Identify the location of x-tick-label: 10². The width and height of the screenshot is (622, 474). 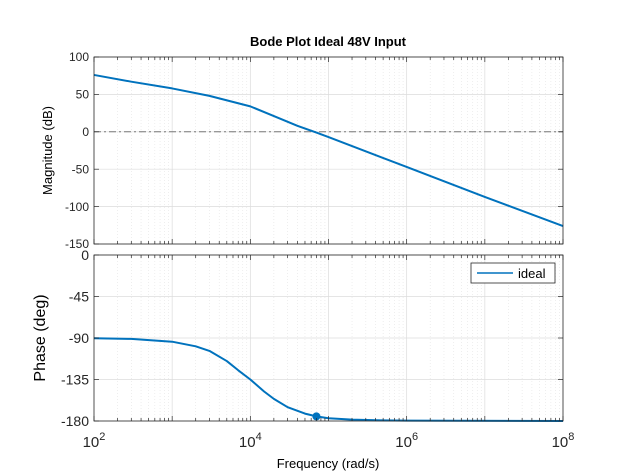
(94, 441).